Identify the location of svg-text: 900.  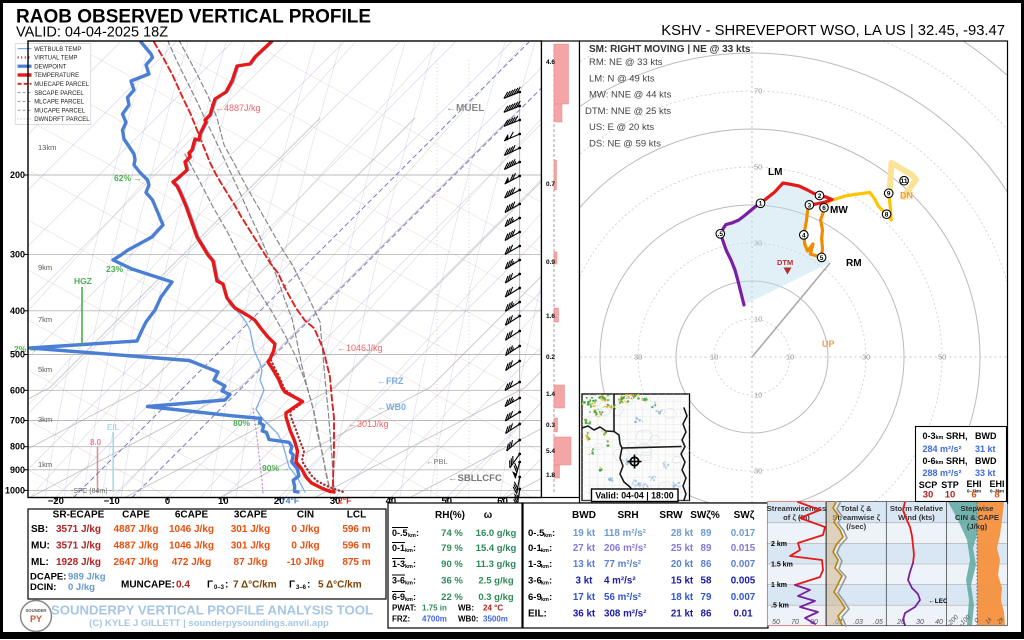
(17, 470).